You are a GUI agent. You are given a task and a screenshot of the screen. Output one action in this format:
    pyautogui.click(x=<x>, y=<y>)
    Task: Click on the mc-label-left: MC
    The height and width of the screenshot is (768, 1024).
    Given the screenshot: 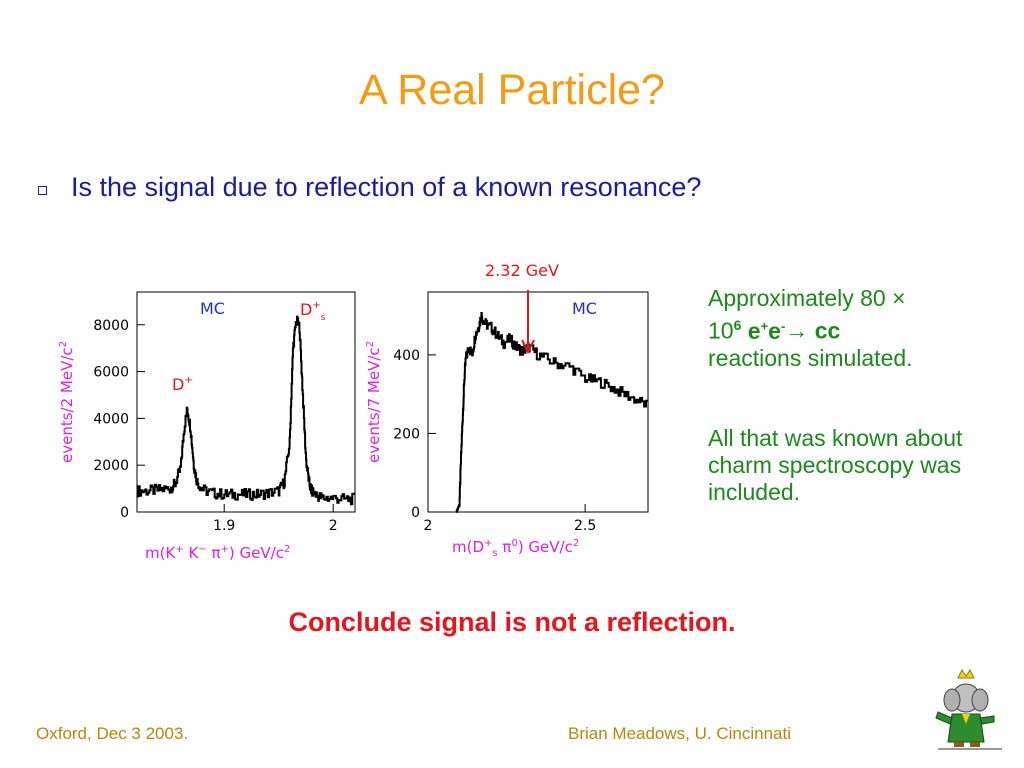 What is the action you would take?
    pyautogui.click(x=212, y=308)
    